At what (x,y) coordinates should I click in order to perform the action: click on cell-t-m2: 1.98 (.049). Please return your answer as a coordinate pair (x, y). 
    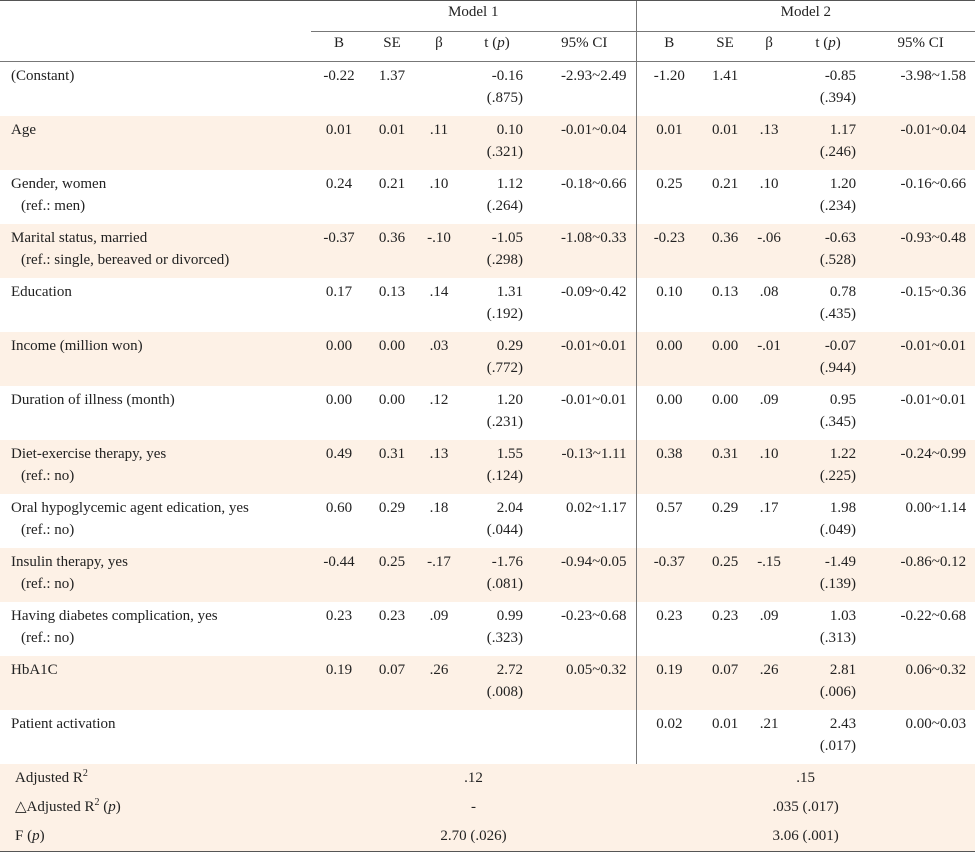
    Looking at the image, I should click on (828, 521).